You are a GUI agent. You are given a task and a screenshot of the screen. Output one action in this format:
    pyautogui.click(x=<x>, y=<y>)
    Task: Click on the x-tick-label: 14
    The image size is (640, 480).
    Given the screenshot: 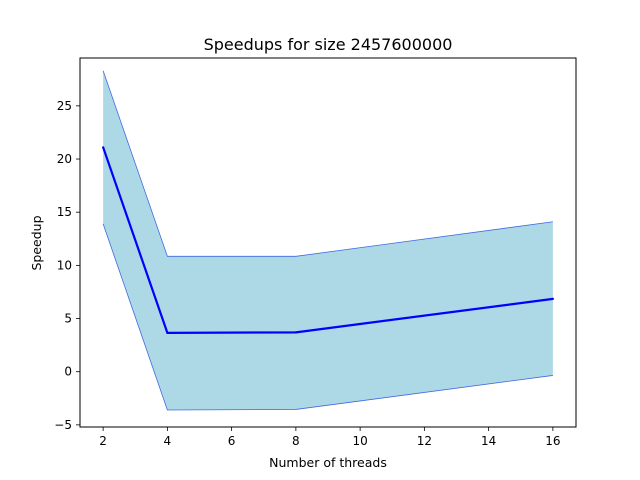 What is the action you would take?
    pyautogui.click(x=488, y=441)
    